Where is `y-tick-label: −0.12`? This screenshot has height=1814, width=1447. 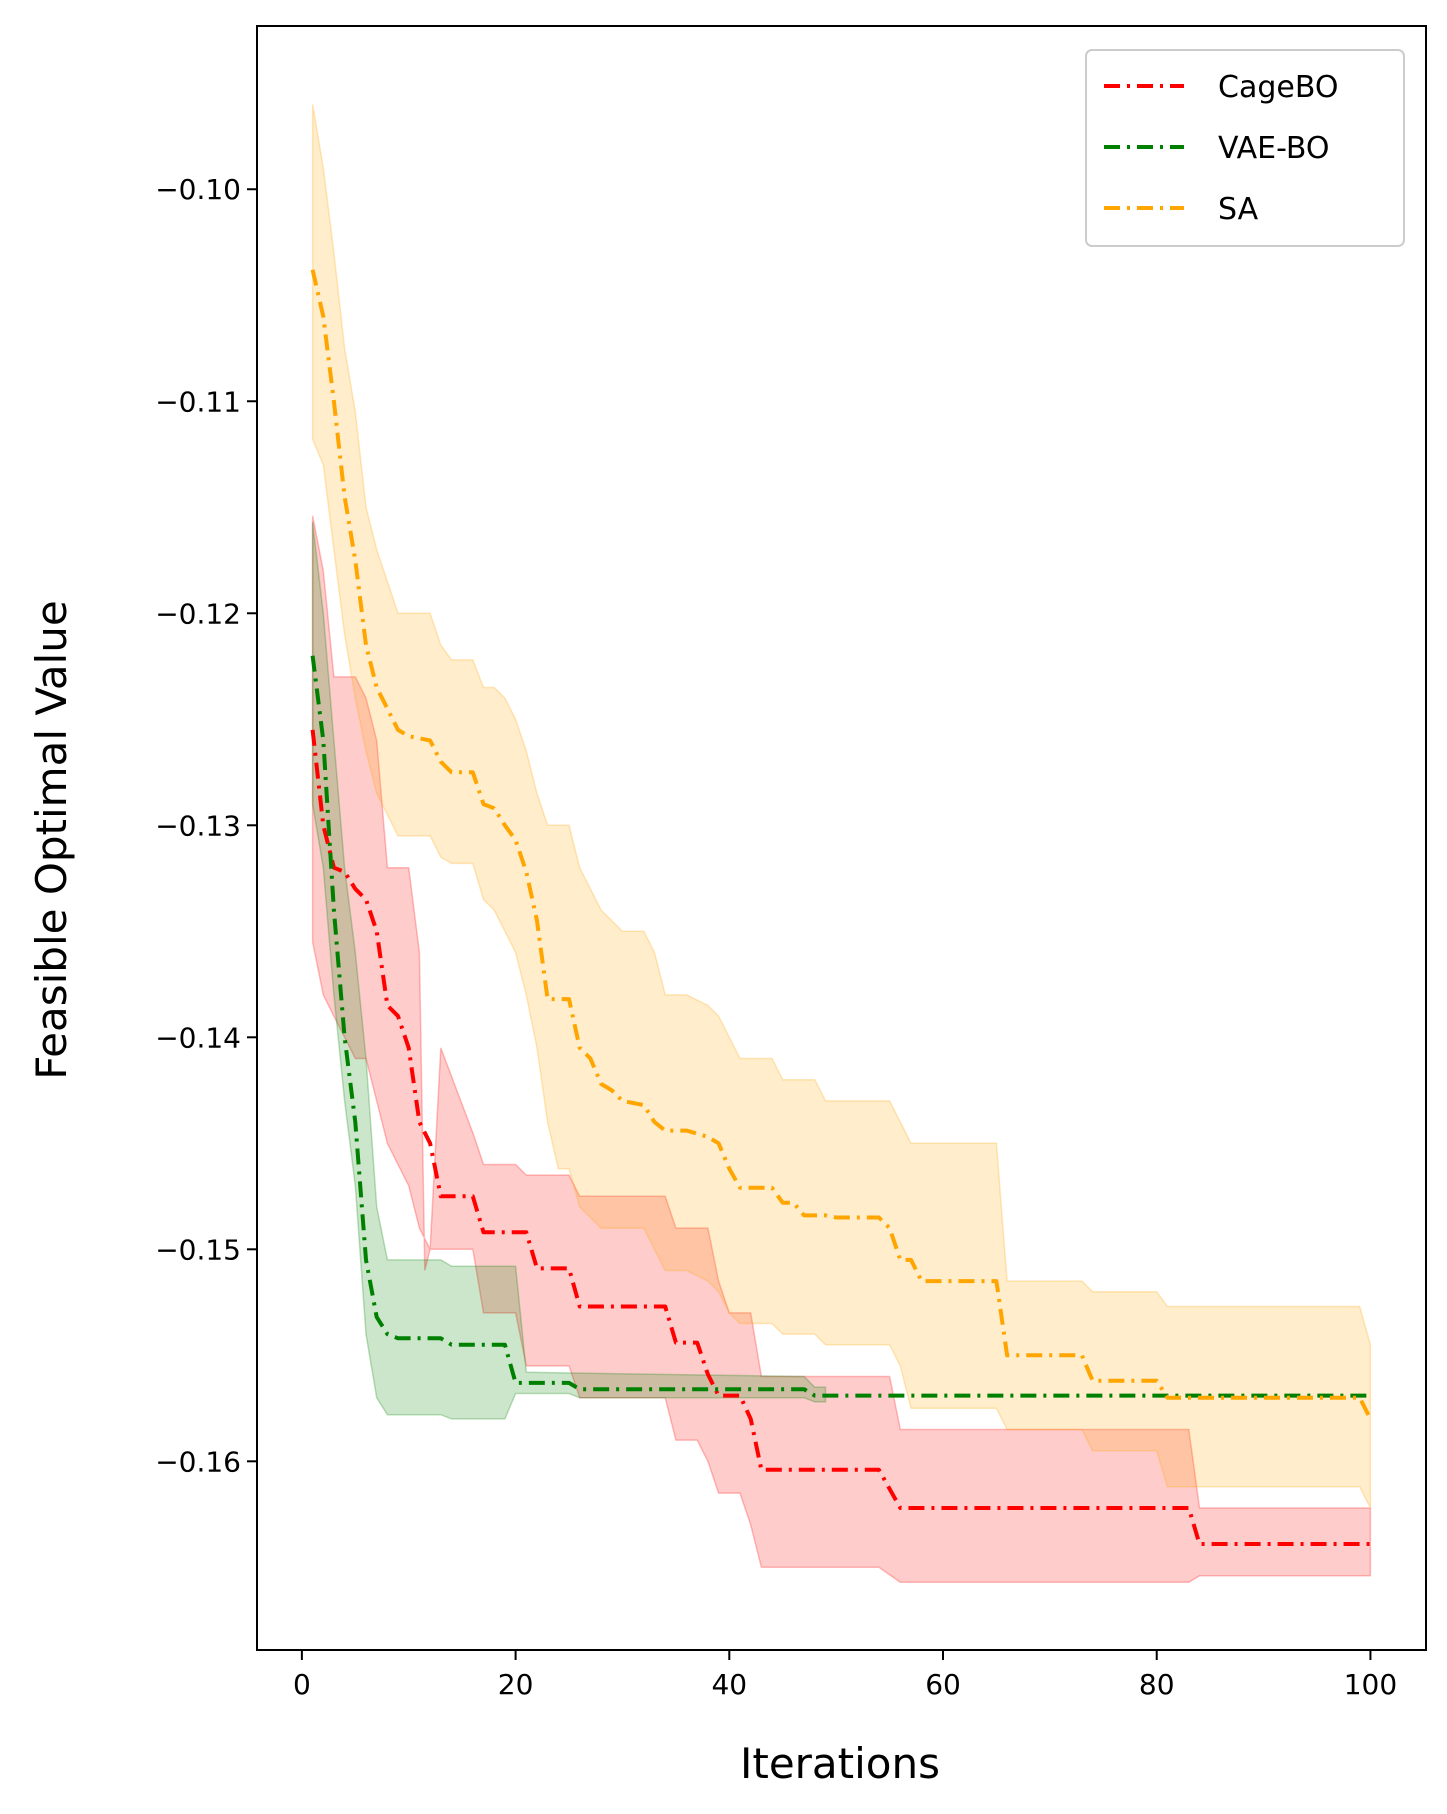
y-tick-label: −0.12 is located at coordinates (198, 613).